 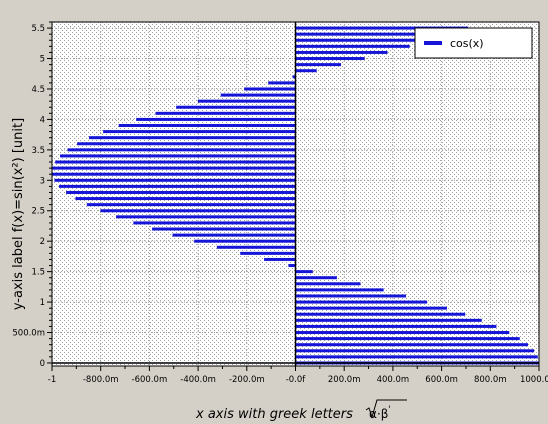 What do you see at coordinates (534, 380) in the screenshot?
I see `x-tick-label: 1000.0m` at bounding box center [534, 380].